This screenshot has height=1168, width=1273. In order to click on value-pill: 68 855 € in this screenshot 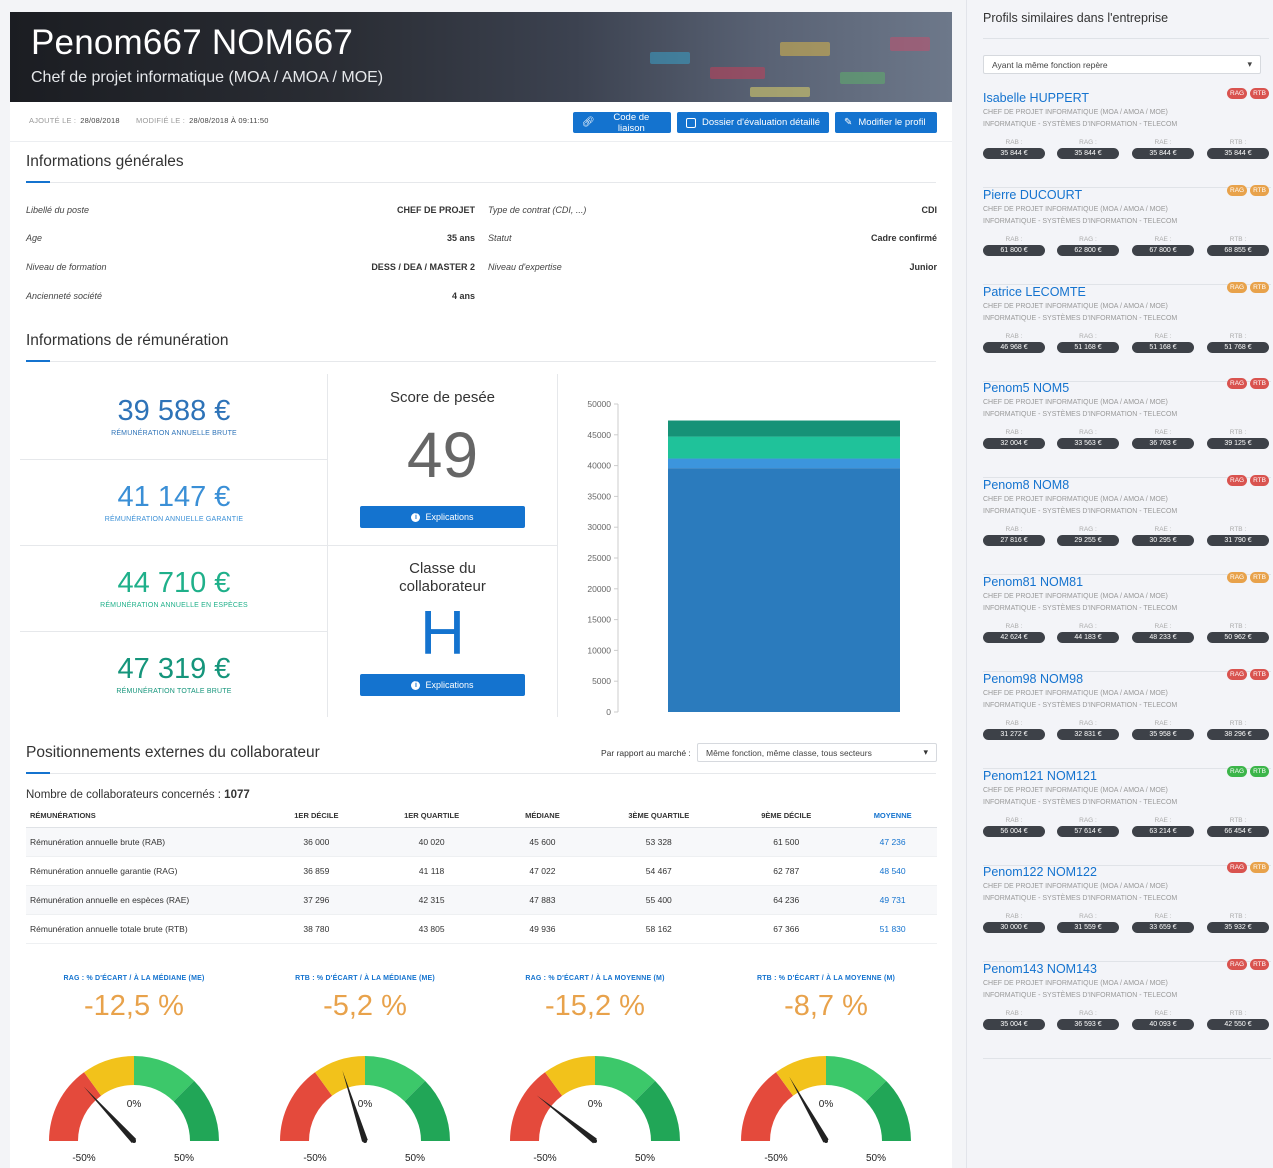, I will do `click(1238, 250)`.